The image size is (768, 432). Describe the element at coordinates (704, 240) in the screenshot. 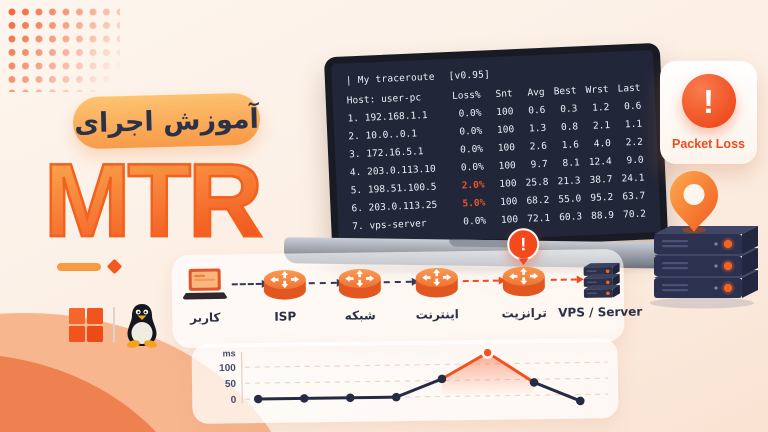

I see `server-stack-illustration` at that location.